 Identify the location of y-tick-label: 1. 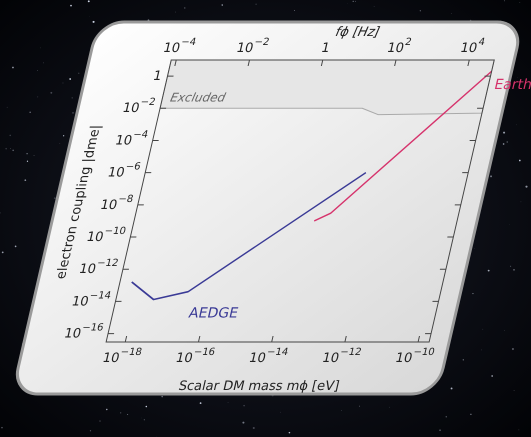
(157, 76).